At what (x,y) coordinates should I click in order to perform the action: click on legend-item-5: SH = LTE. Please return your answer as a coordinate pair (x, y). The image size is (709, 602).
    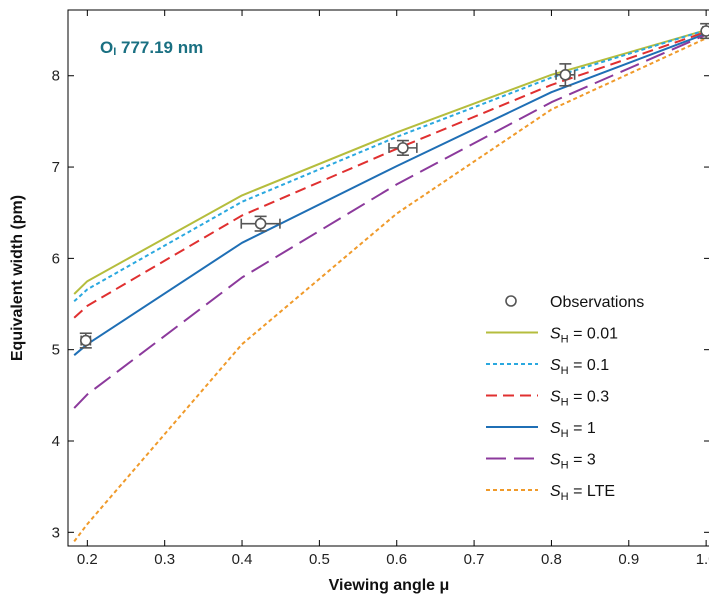
    Looking at the image, I should click on (550, 493).